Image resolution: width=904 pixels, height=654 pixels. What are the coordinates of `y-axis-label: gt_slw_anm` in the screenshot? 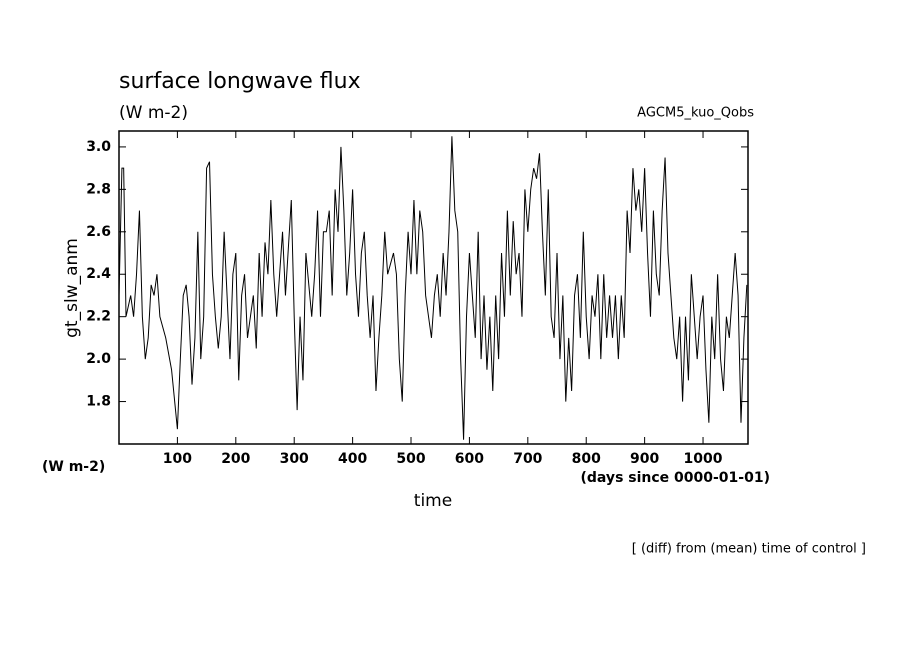 It's located at (72, 288).